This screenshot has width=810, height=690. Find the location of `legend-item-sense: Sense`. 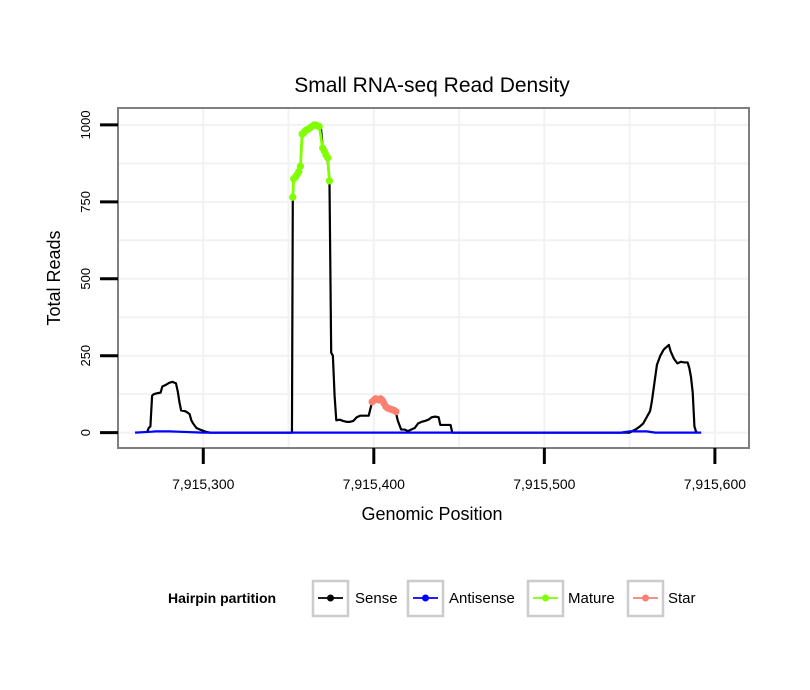

legend-item-sense: Sense is located at coordinates (354, 598).